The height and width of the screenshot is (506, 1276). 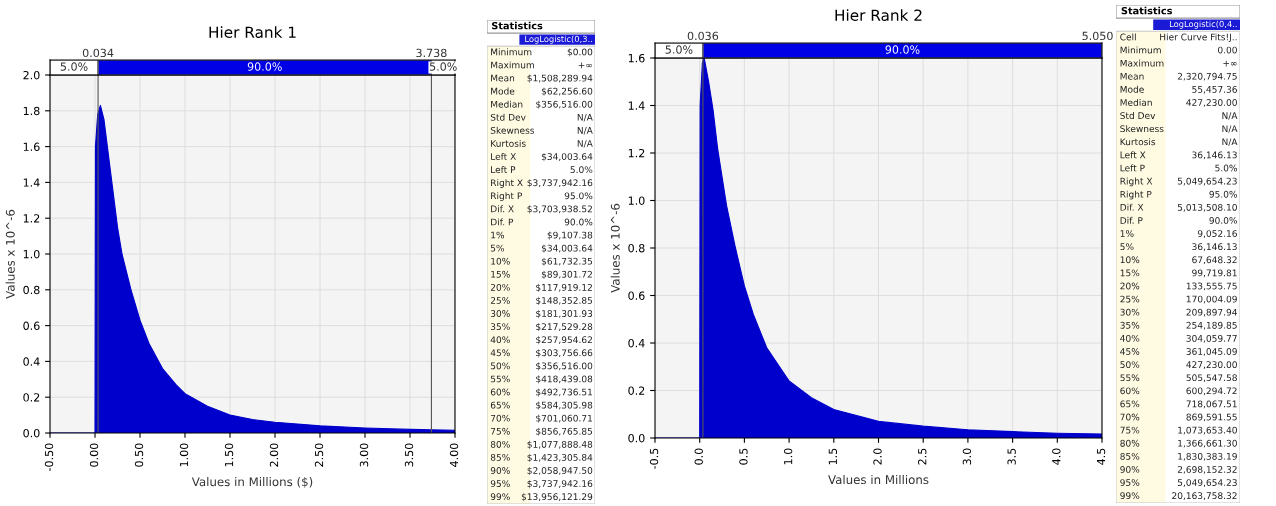 I want to click on text: $148,352.85, so click(x=564, y=301).